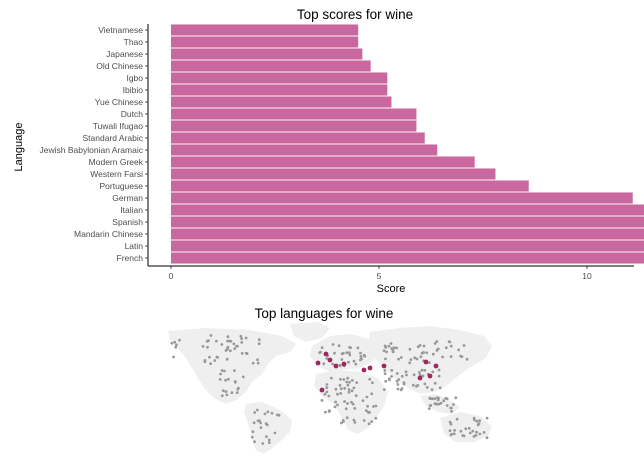  Describe the element at coordinates (271, 66) in the screenshot. I see `bar-old-chinese` at that location.